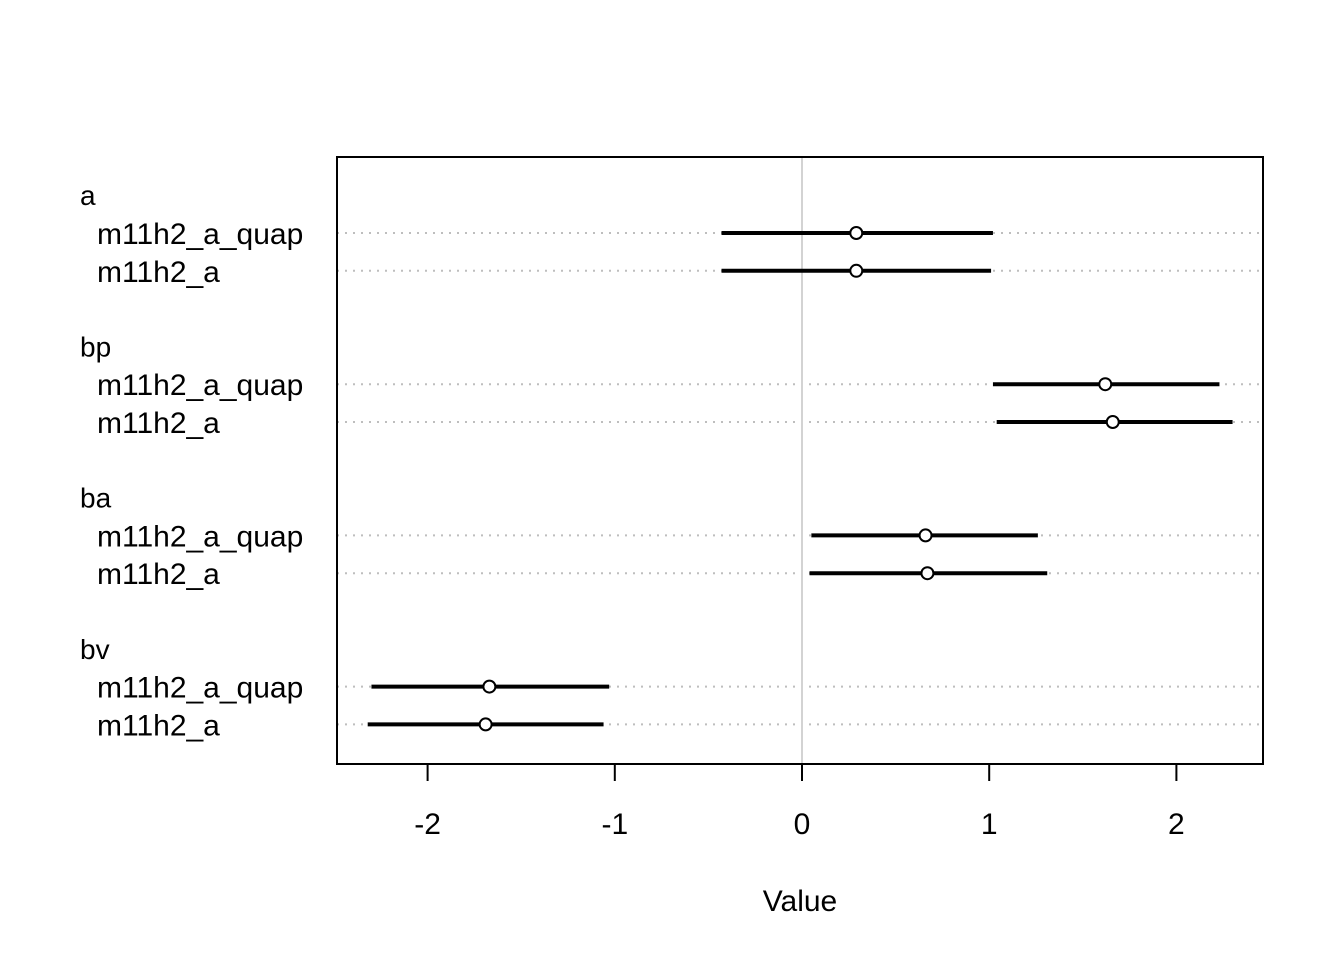 The image size is (1344, 965). I want to click on x-axis: -2 -1 0 1 2, so click(799, 802).